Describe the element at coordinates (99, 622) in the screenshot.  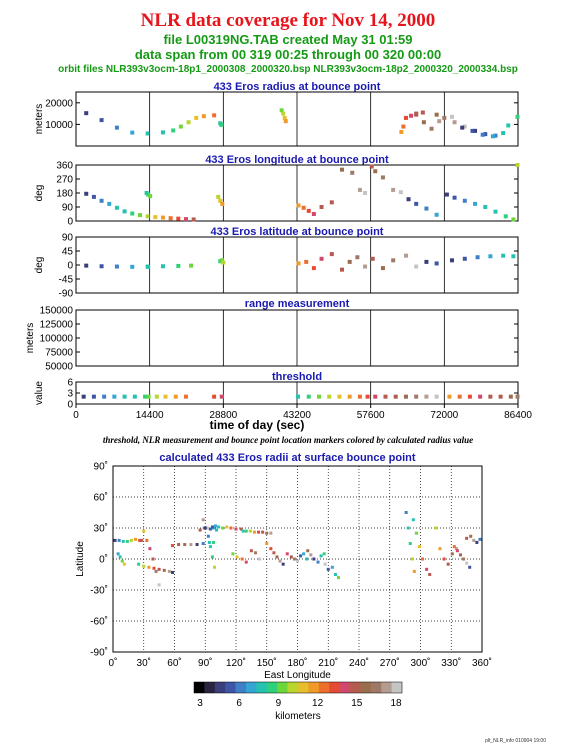
I see `y-tick-label: -60˚` at that location.